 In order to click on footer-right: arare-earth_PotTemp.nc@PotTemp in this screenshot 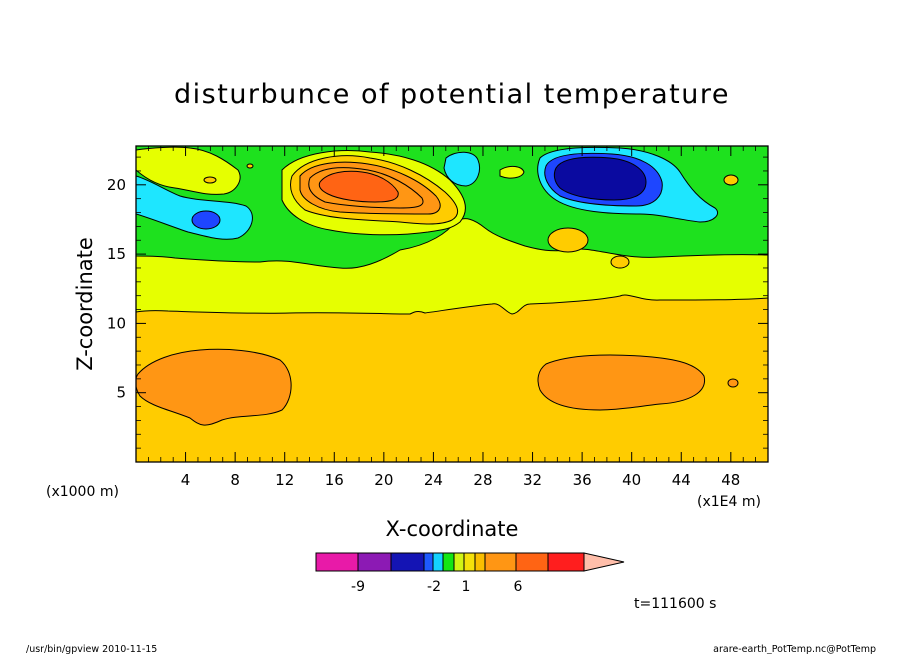, I will do `click(794, 649)`.